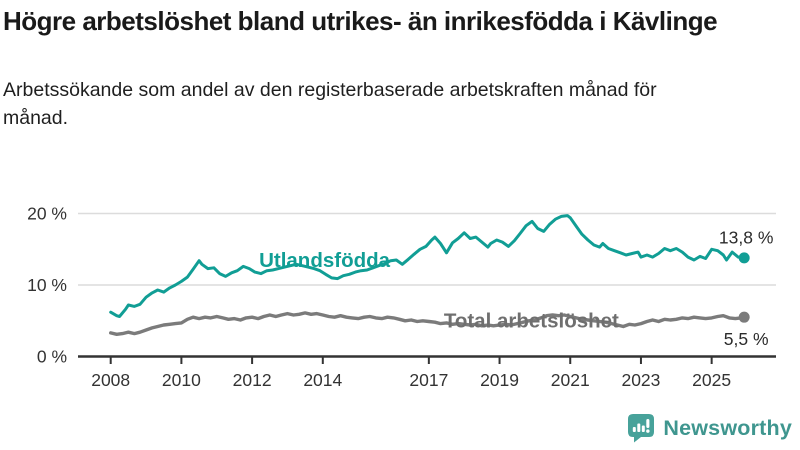 This screenshot has height=450, width=800. I want to click on logo-exclamation-dot, so click(648, 431).